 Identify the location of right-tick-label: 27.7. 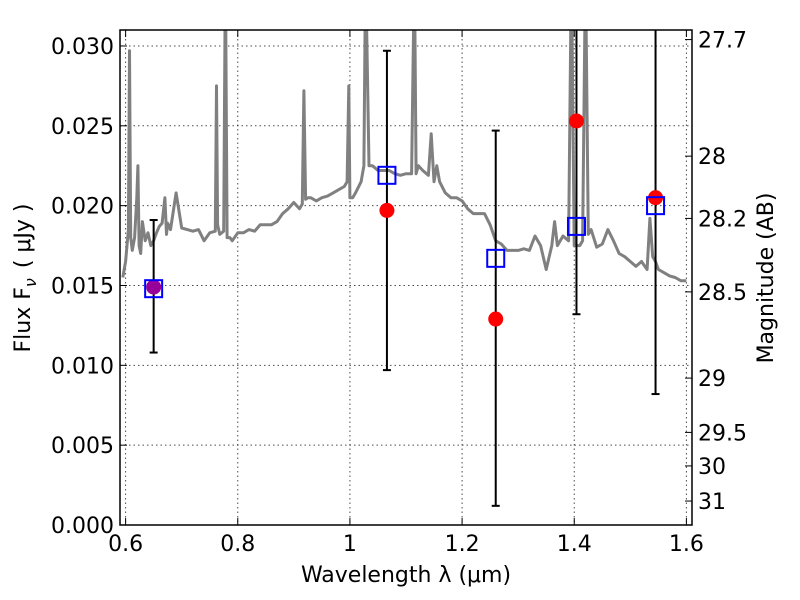
(722, 41).